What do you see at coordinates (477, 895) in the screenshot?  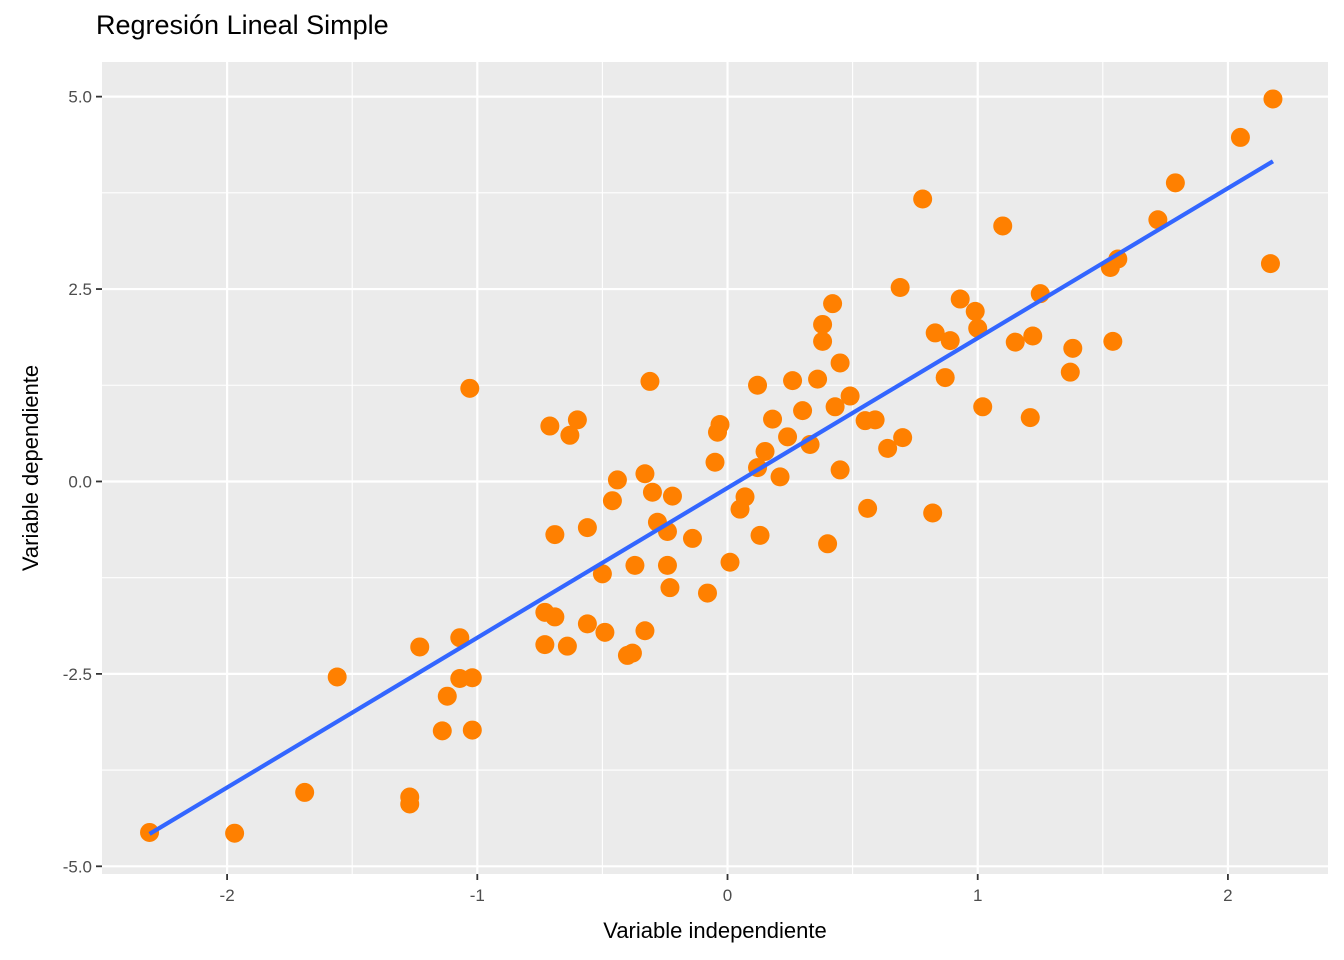 I see `x-tick-label: -1` at bounding box center [477, 895].